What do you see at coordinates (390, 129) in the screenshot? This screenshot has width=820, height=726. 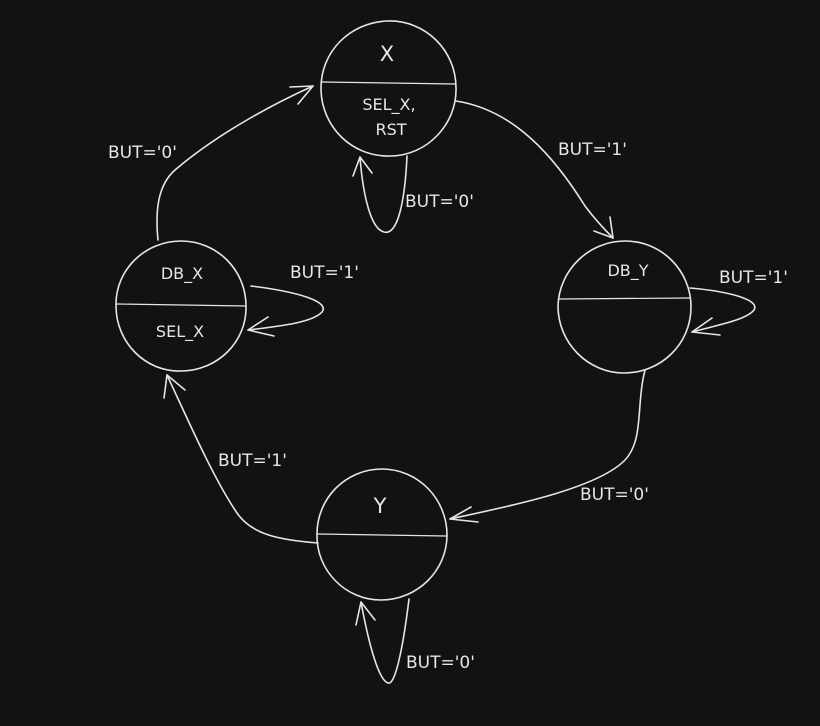 I see `state-x-action-2: RST` at bounding box center [390, 129].